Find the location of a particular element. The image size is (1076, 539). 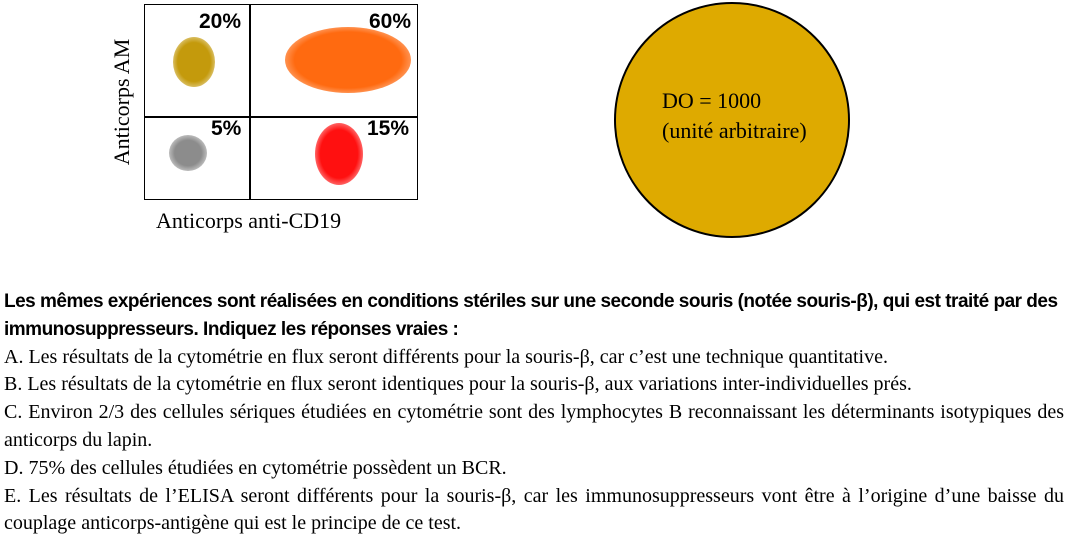

percent-bottom-left: 5% is located at coordinates (226, 128).